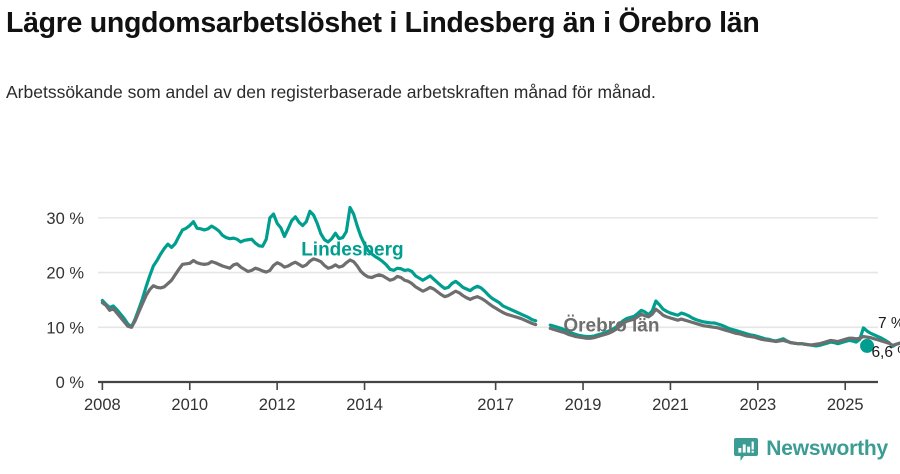 The width and height of the screenshot is (900, 474). I want to click on series-end-marker, so click(867, 345).